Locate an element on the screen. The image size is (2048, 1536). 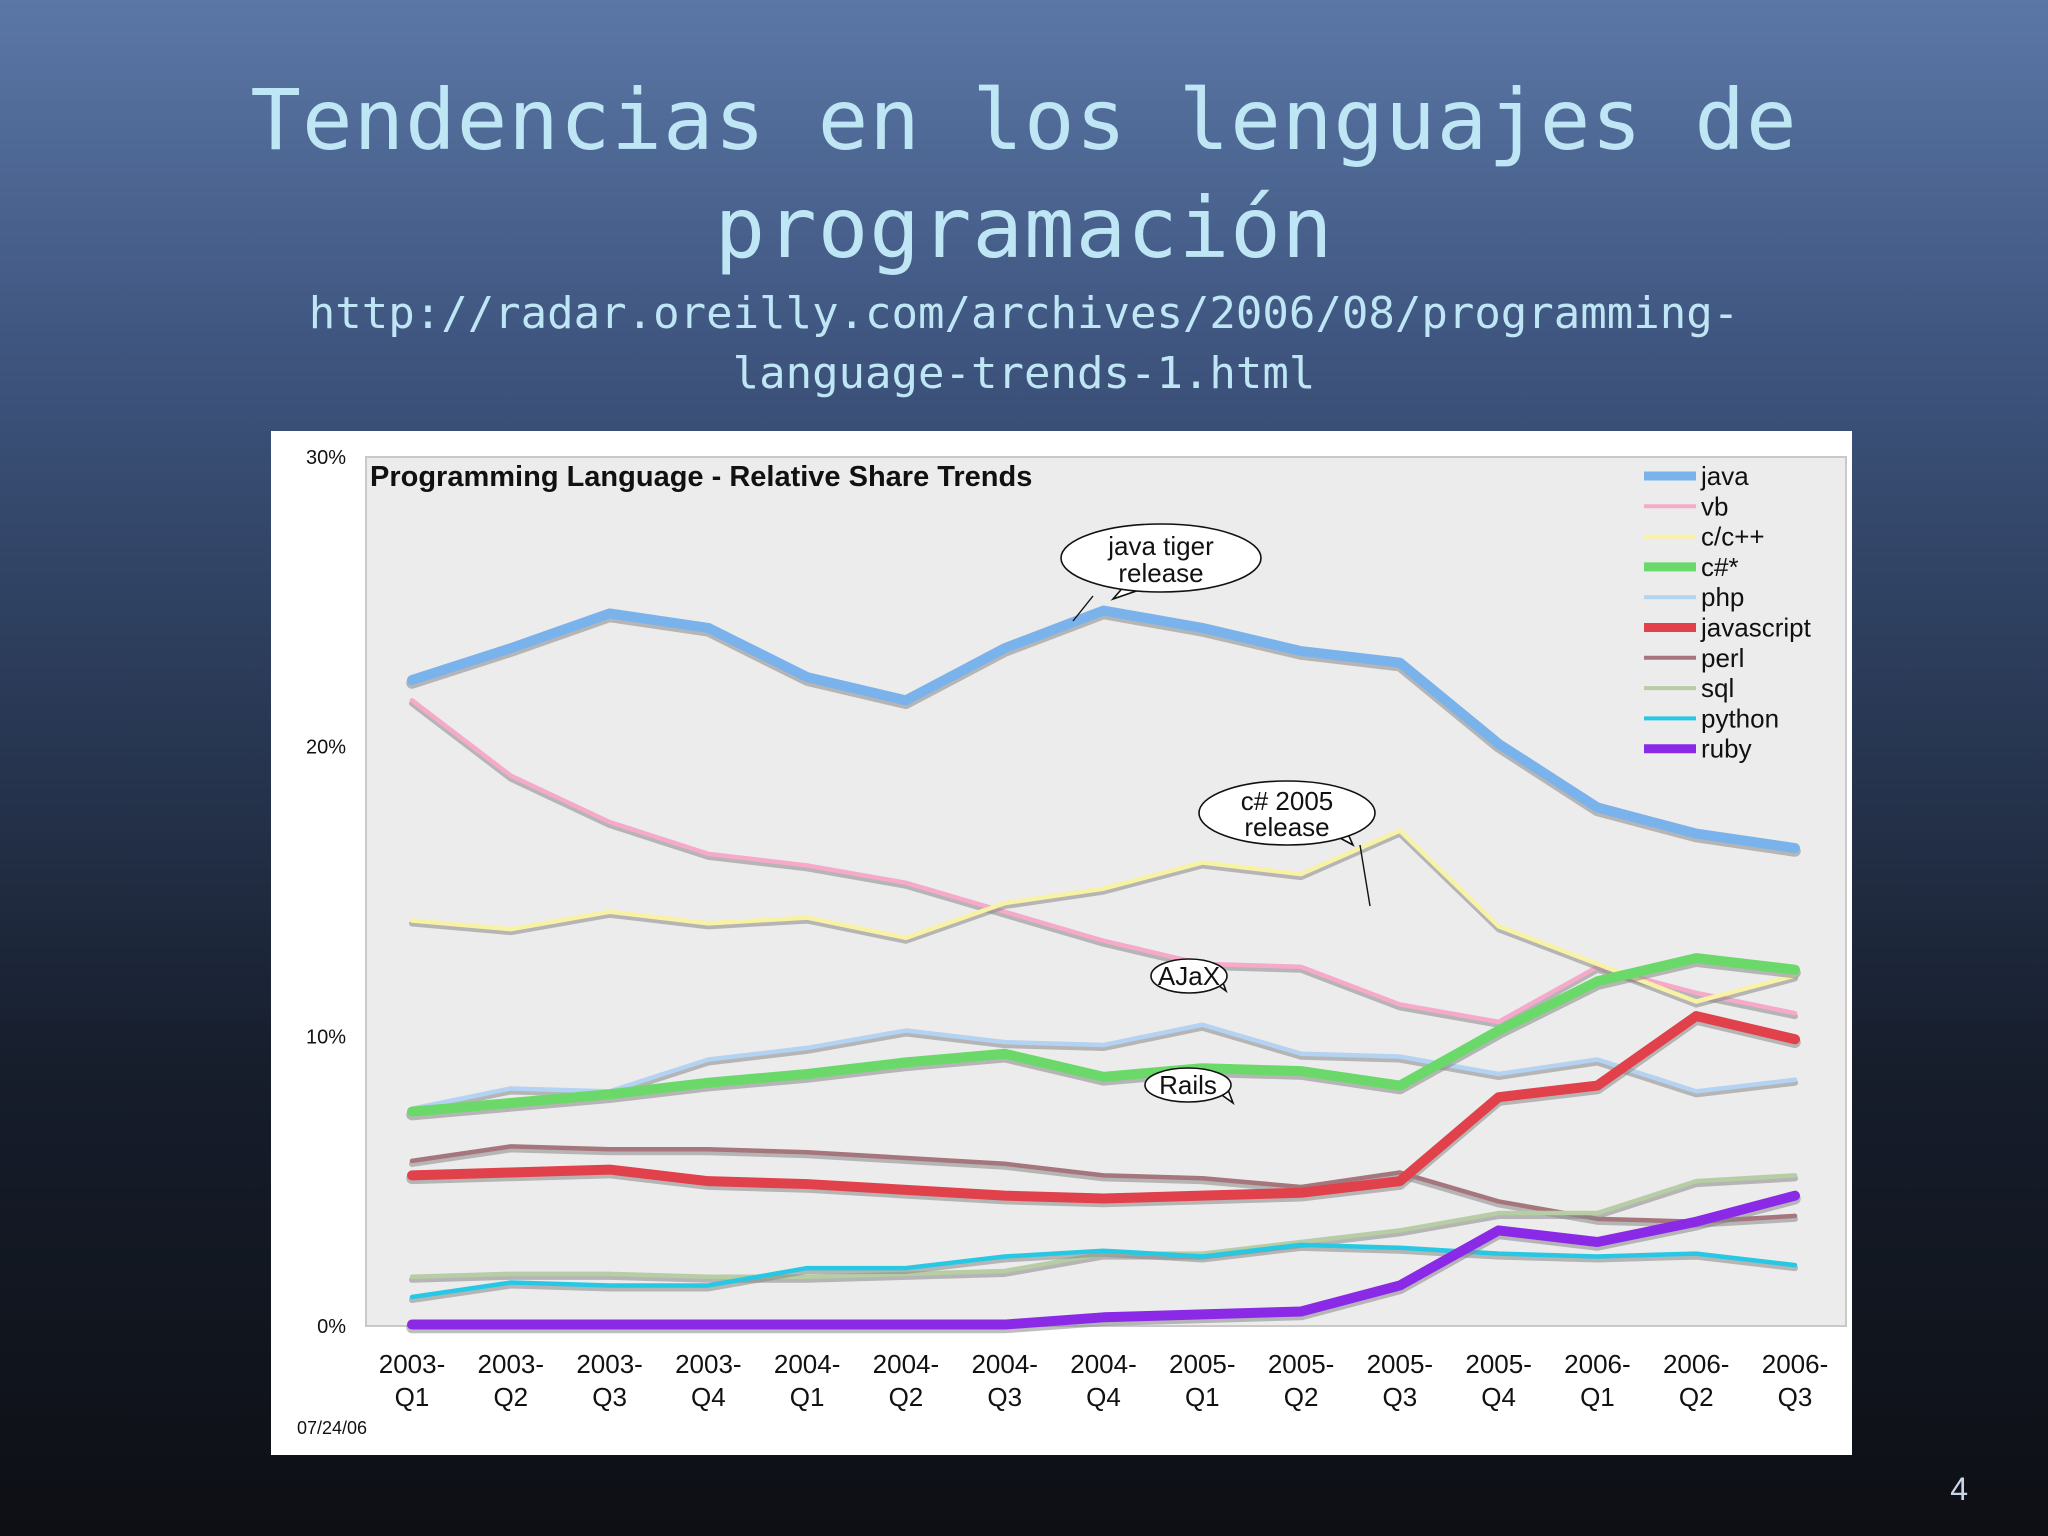
legend-label: javascript is located at coordinates (1756, 628).